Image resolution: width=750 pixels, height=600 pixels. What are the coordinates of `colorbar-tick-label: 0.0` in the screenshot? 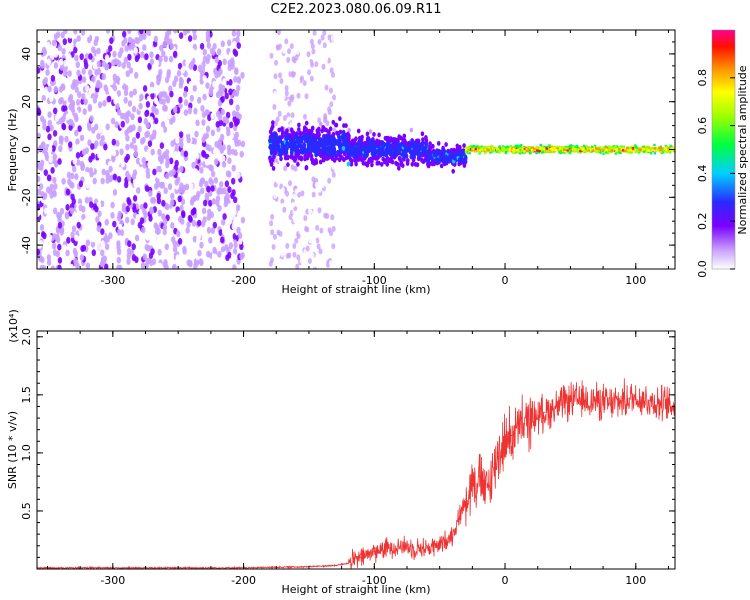 It's located at (702, 269).